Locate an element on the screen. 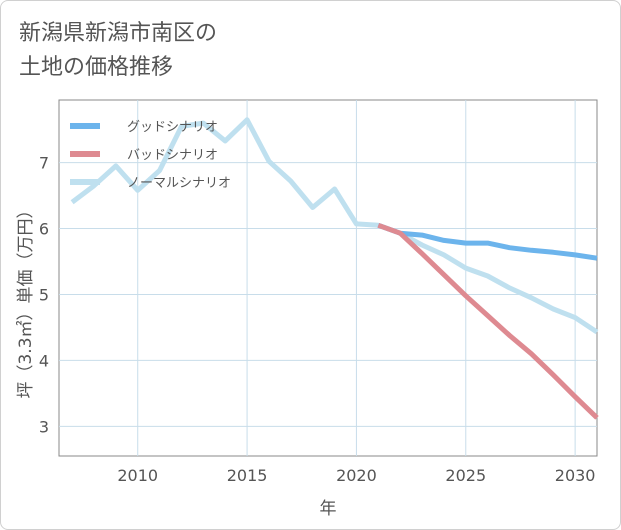 The height and width of the screenshot is (530, 621). y-axis-label: 坪（3.3㎡）単価（万円） is located at coordinates (26, 299).